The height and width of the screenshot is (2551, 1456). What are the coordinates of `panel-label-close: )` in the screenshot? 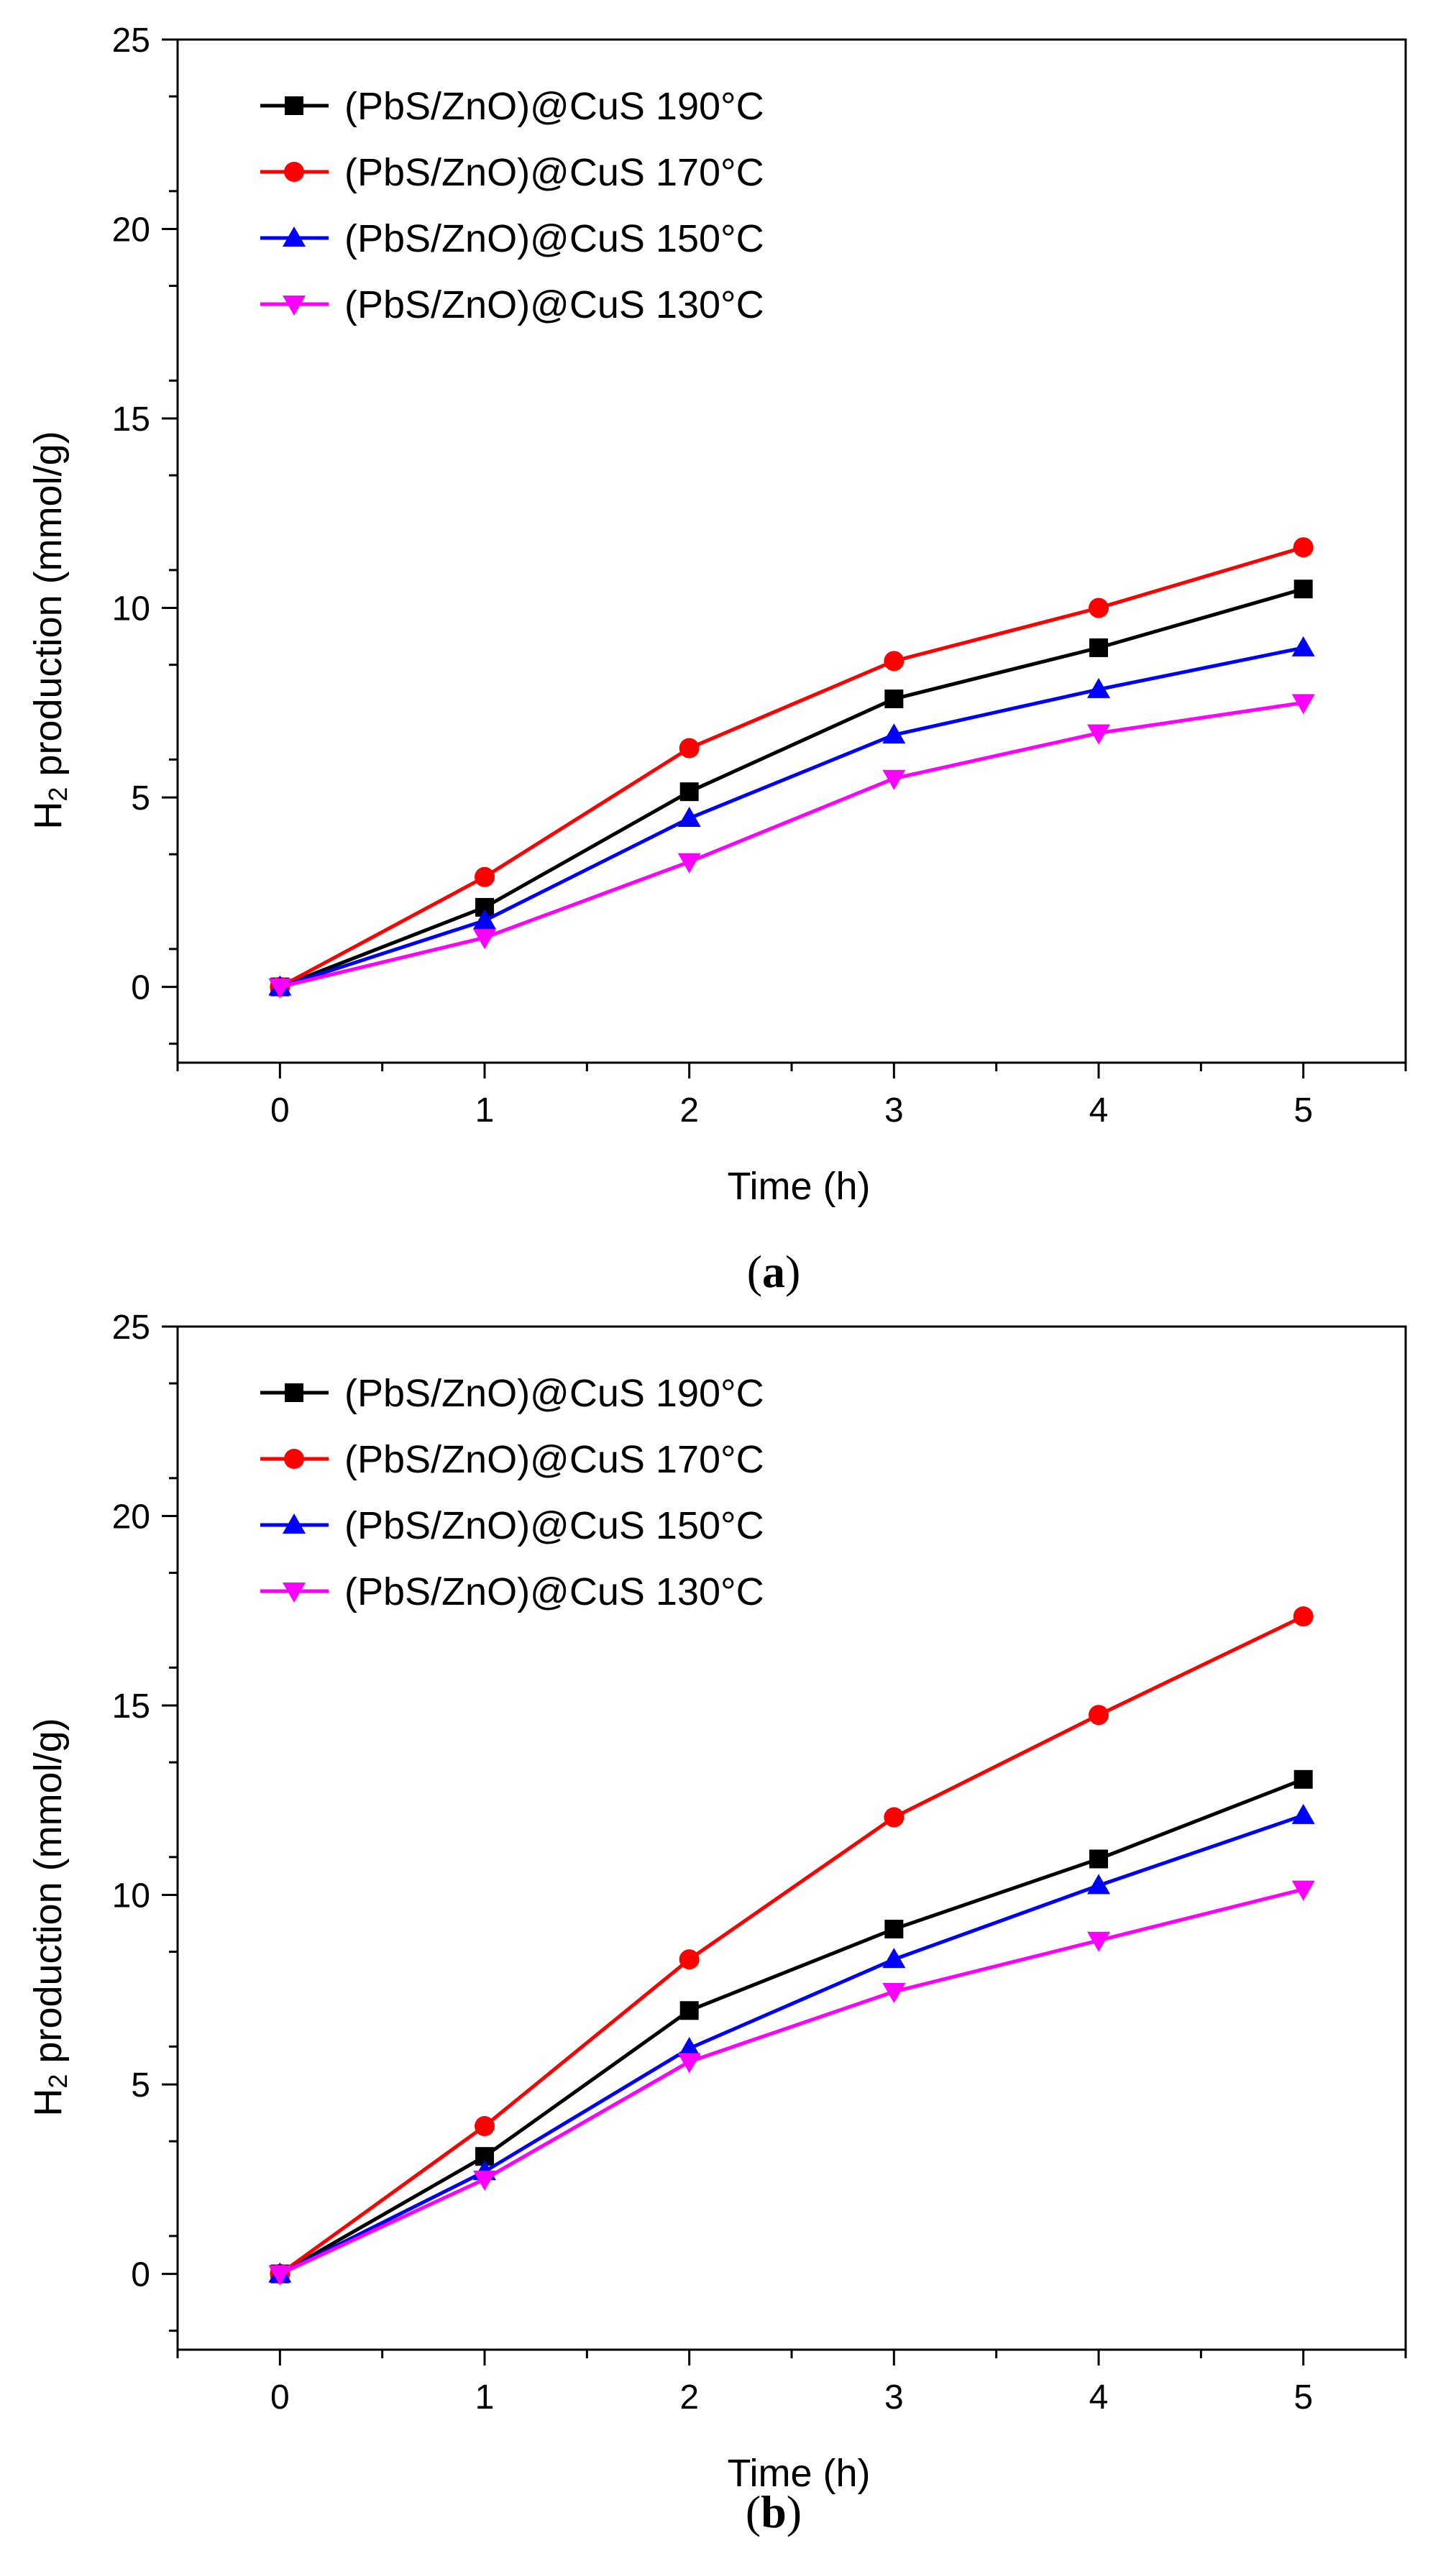 It's located at (794, 2511).